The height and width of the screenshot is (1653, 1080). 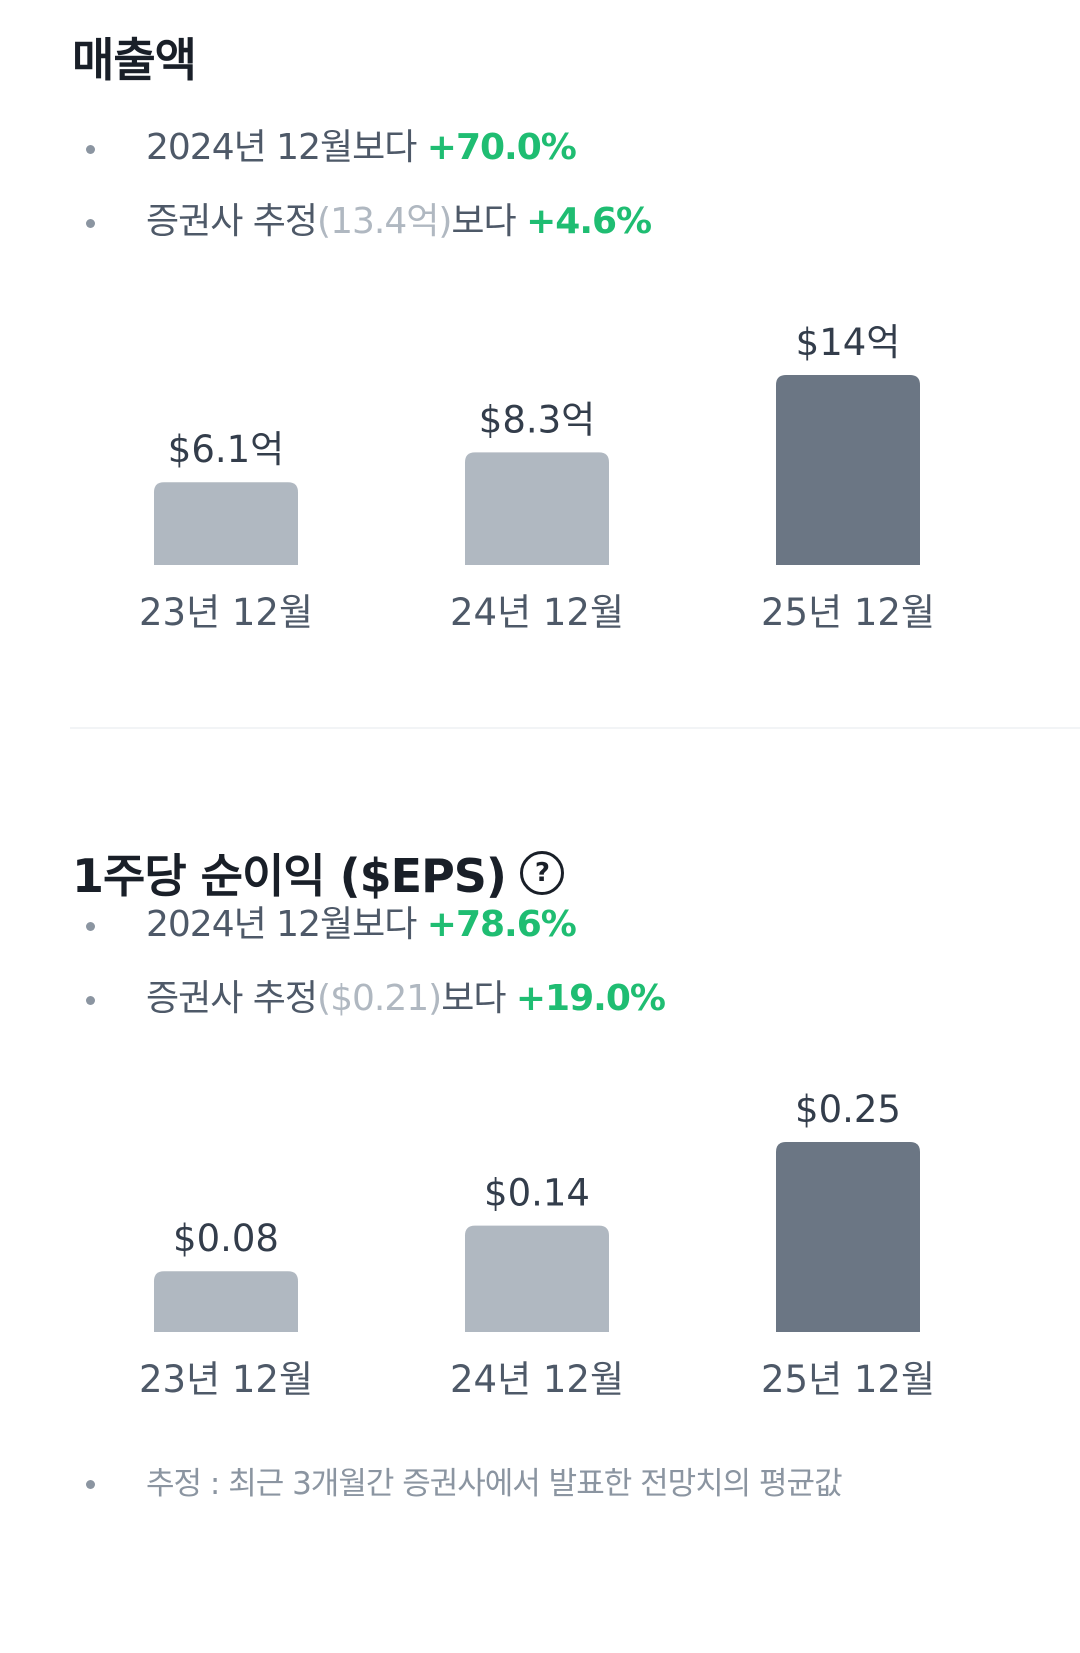 I want to click on revenue-bar-value-label: $6.1억, so click(x=226, y=449).